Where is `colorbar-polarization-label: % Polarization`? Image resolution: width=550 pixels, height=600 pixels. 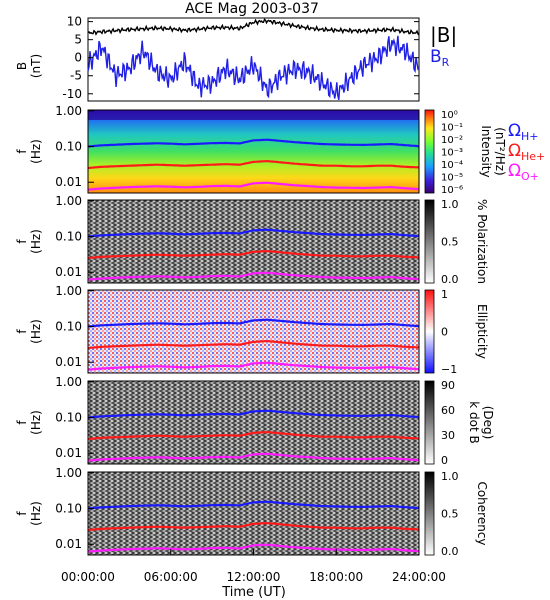 colorbar-polarization-label: % Polarization is located at coordinates (482, 241).